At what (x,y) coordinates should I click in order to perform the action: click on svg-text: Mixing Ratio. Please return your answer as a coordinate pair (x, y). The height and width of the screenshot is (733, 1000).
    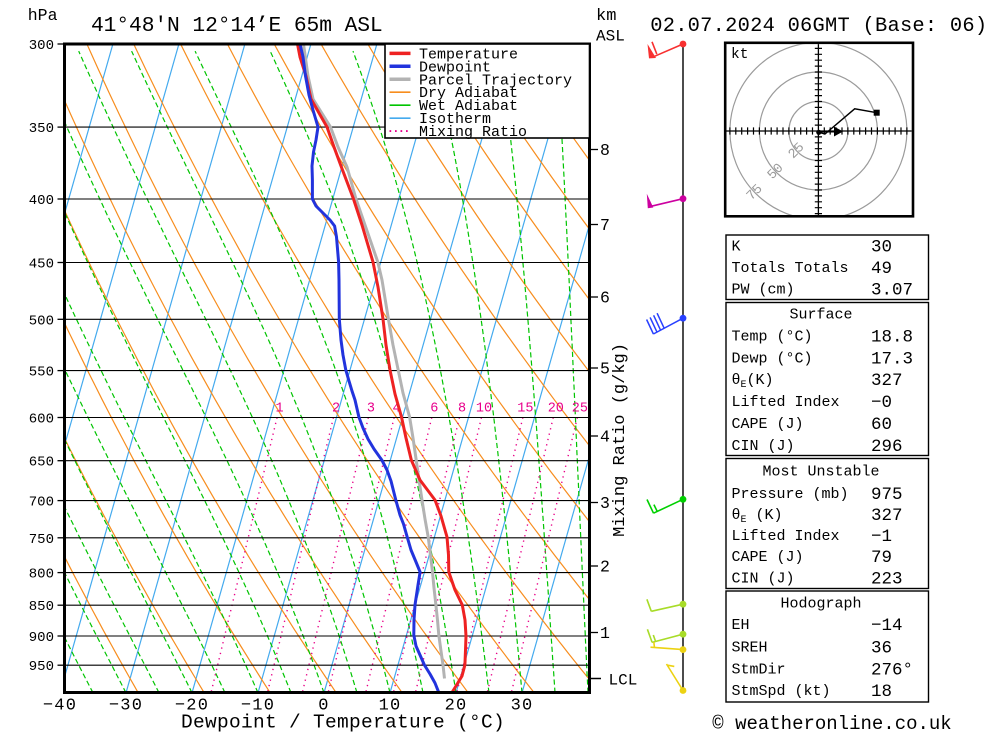
    Looking at the image, I should click on (473, 132).